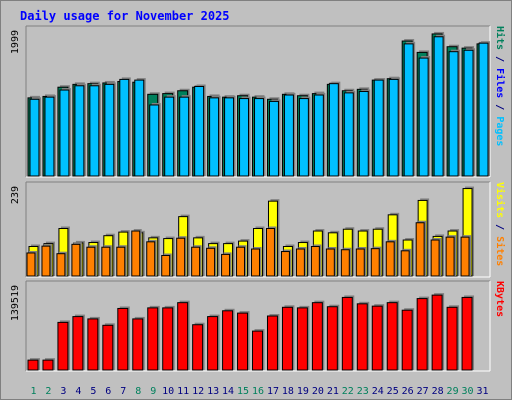 The height and width of the screenshot is (405, 512). What do you see at coordinates (48, 391) in the screenshot?
I see `x-tick-label: 2` at bounding box center [48, 391].